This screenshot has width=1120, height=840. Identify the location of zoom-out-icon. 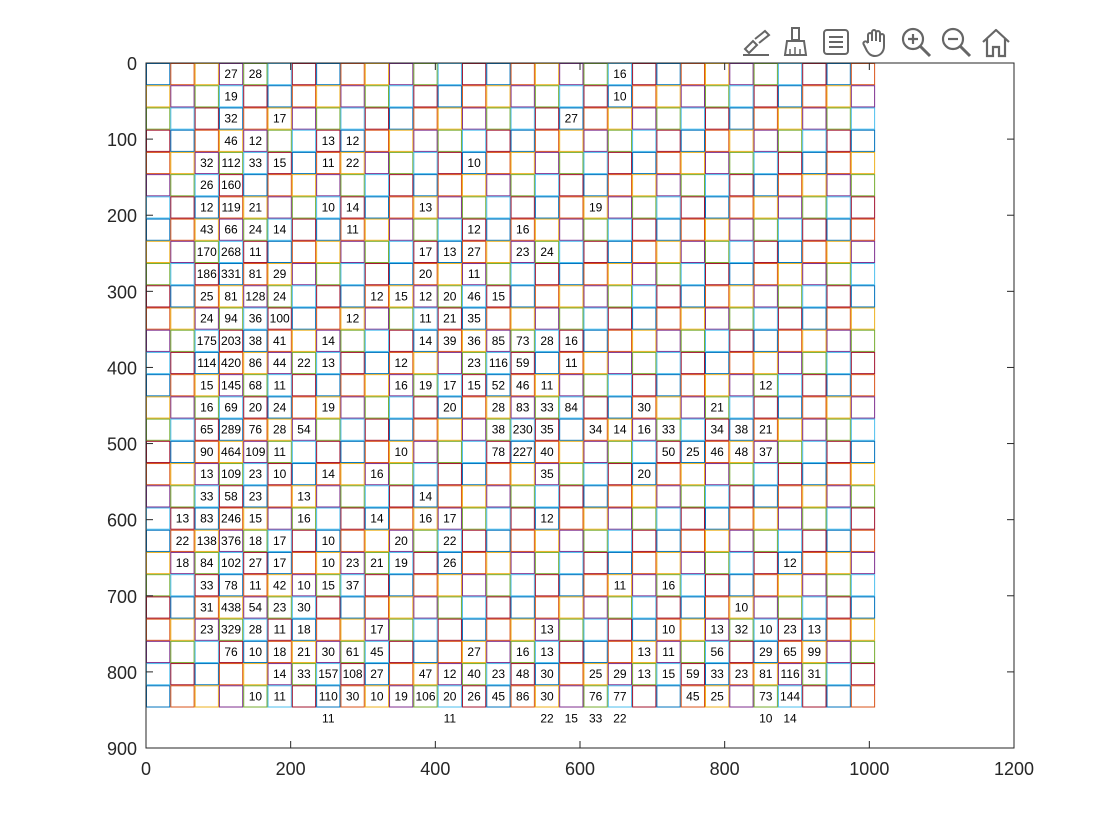
(956, 42).